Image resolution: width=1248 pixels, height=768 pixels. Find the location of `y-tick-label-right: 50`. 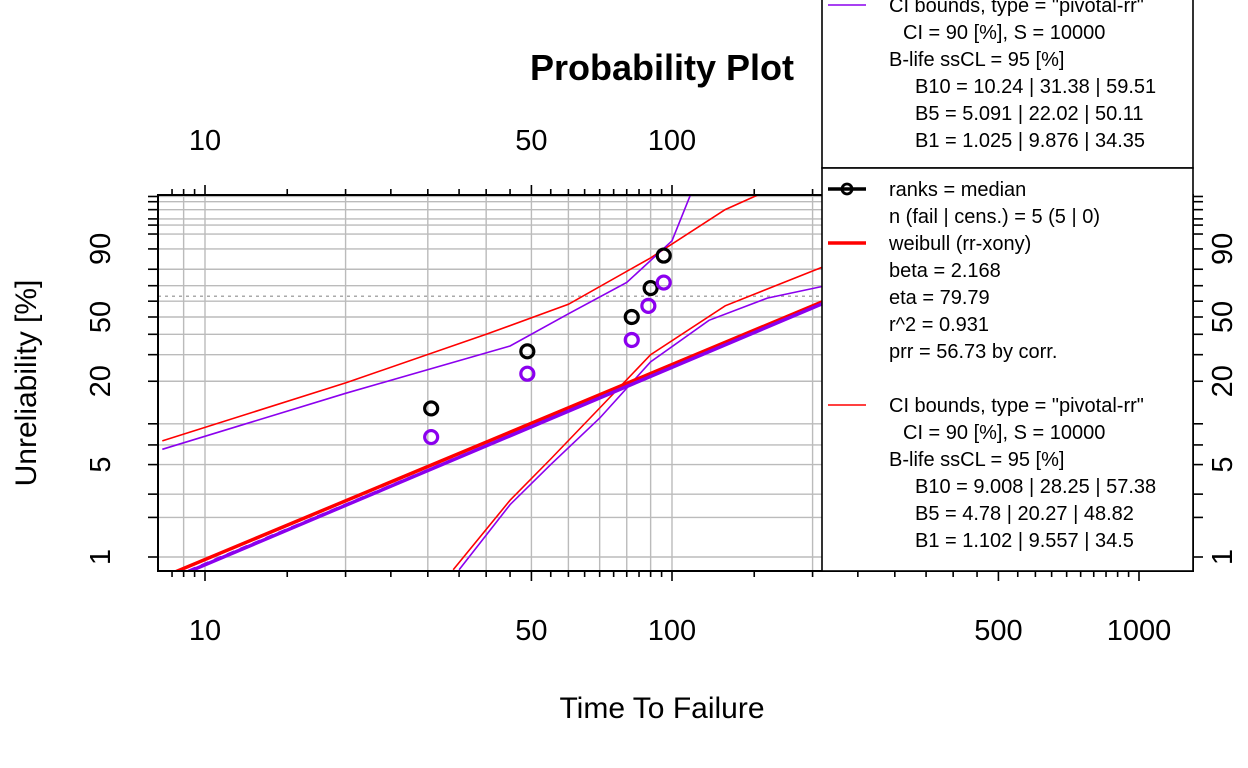

y-tick-label-right: 50 is located at coordinates (1223, 317).